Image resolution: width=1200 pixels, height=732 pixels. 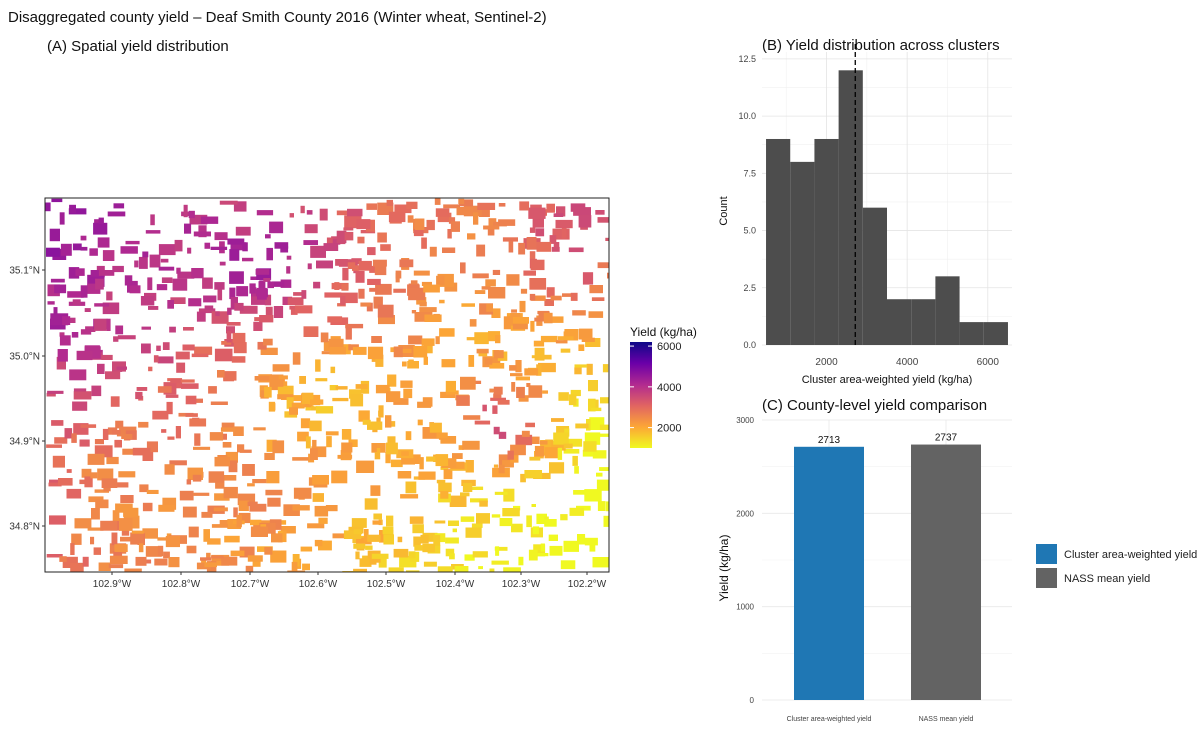 What do you see at coordinates (826, 362) in the screenshot?
I see `histogram-x-tick-label: 2000` at bounding box center [826, 362].